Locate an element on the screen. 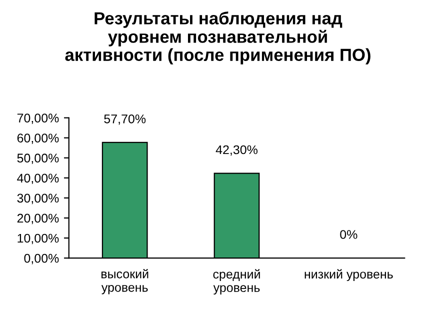  chart-title: Результаты наблюдения над уровнем познавательной активности (после применения ПО) is located at coordinates (217, 38).